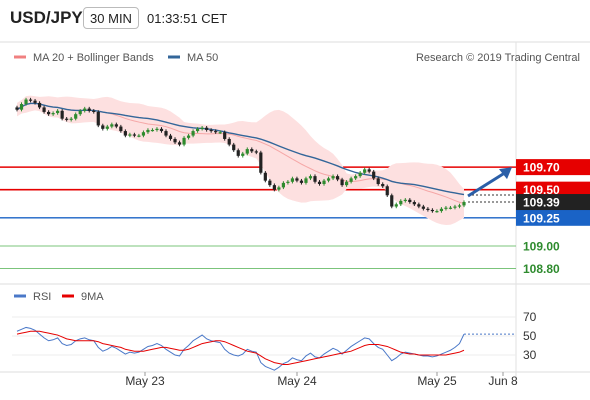 Image resolution: width=590 pixels, height=400 pixels. What do you see at coordinates (505, 173) in the screenshot?
I see `forecast-arrow-head` at bounding box center [505, 173].